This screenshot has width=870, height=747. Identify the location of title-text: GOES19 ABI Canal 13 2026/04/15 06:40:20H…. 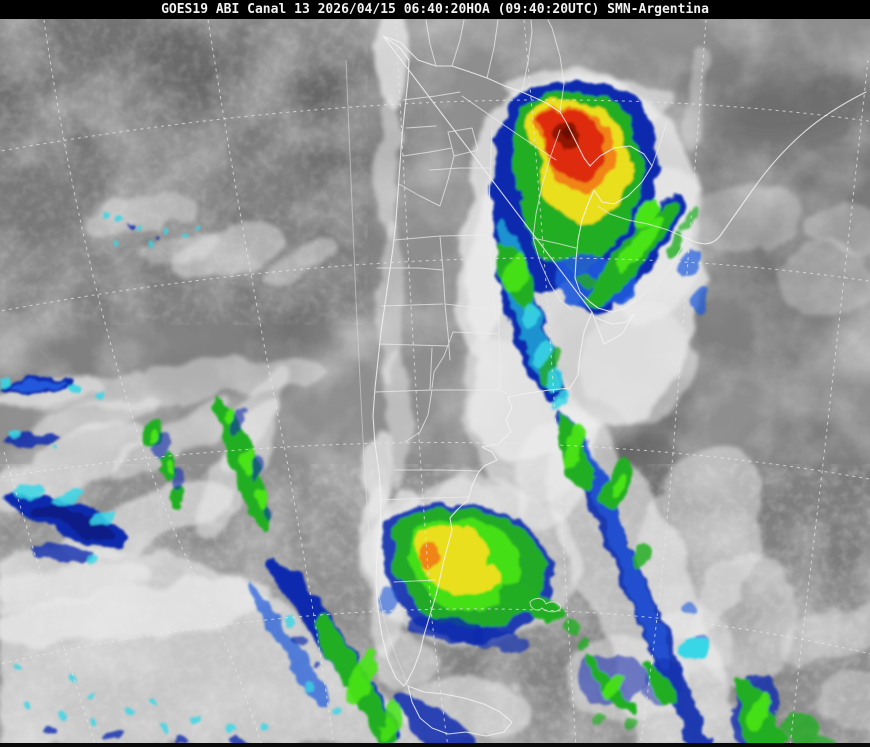
(435, 9).